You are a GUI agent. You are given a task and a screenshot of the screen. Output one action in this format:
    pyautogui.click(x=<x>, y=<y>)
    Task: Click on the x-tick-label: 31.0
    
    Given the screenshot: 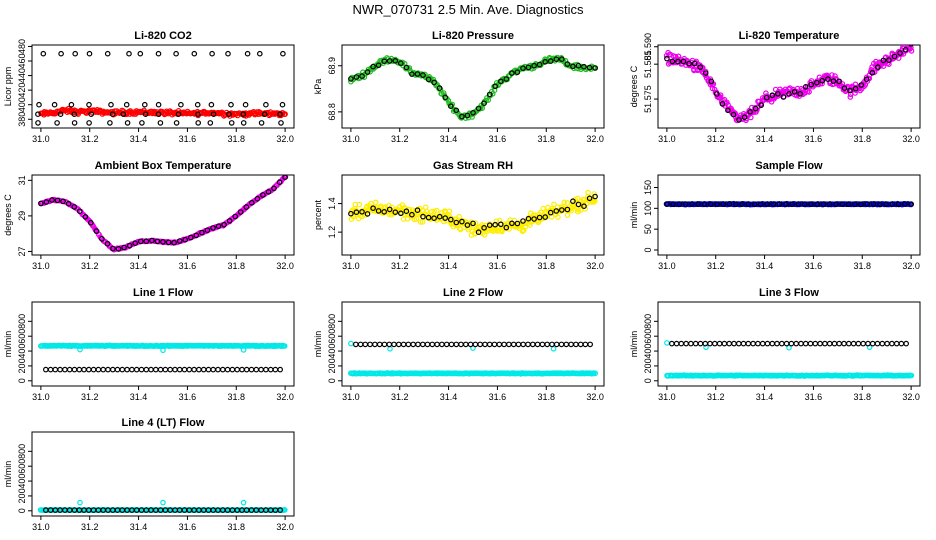 What is the action you would take?
    pyautogui.click(x=351, y=266)
    